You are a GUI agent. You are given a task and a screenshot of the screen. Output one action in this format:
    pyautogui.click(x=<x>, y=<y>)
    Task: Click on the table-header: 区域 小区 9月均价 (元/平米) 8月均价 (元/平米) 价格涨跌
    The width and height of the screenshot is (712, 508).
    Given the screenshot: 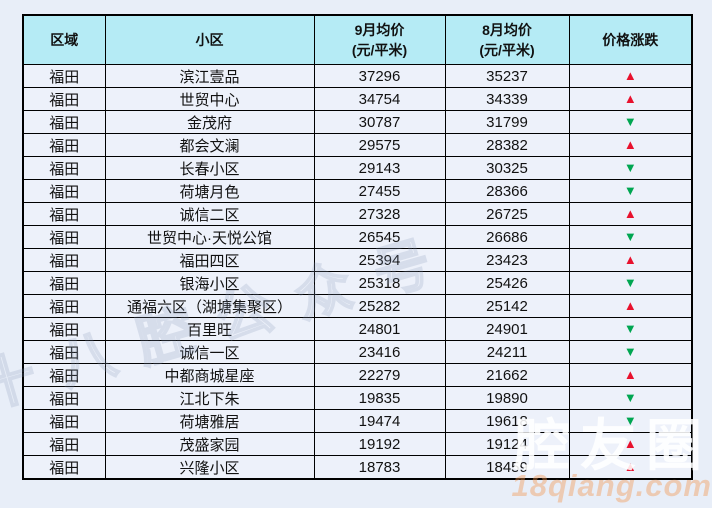 What is the action you would take?
    pyautogui.click(x=357, y=39)
    